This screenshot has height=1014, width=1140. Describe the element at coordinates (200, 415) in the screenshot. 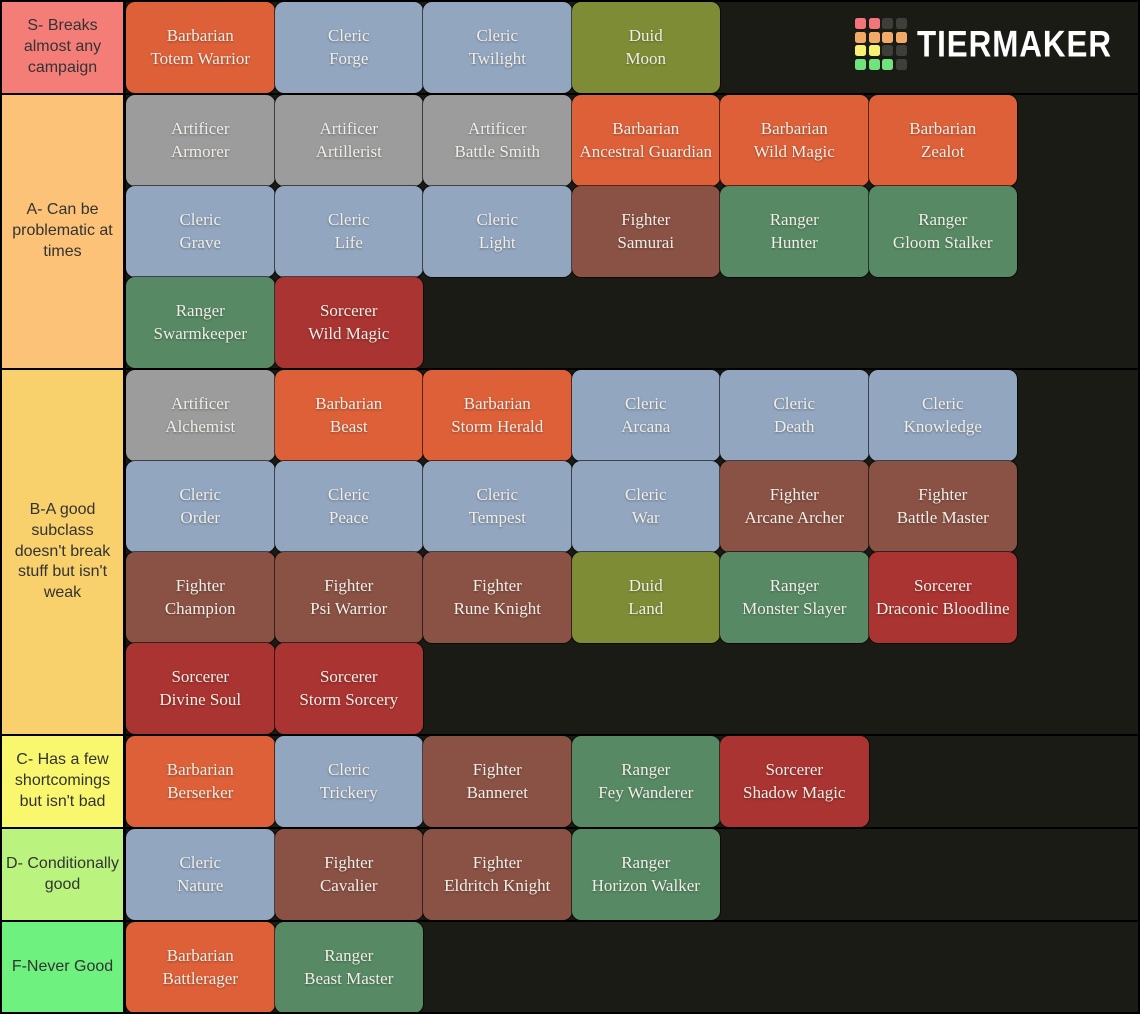

I see `tier-item-card: Artificer Alchemist` at that location.